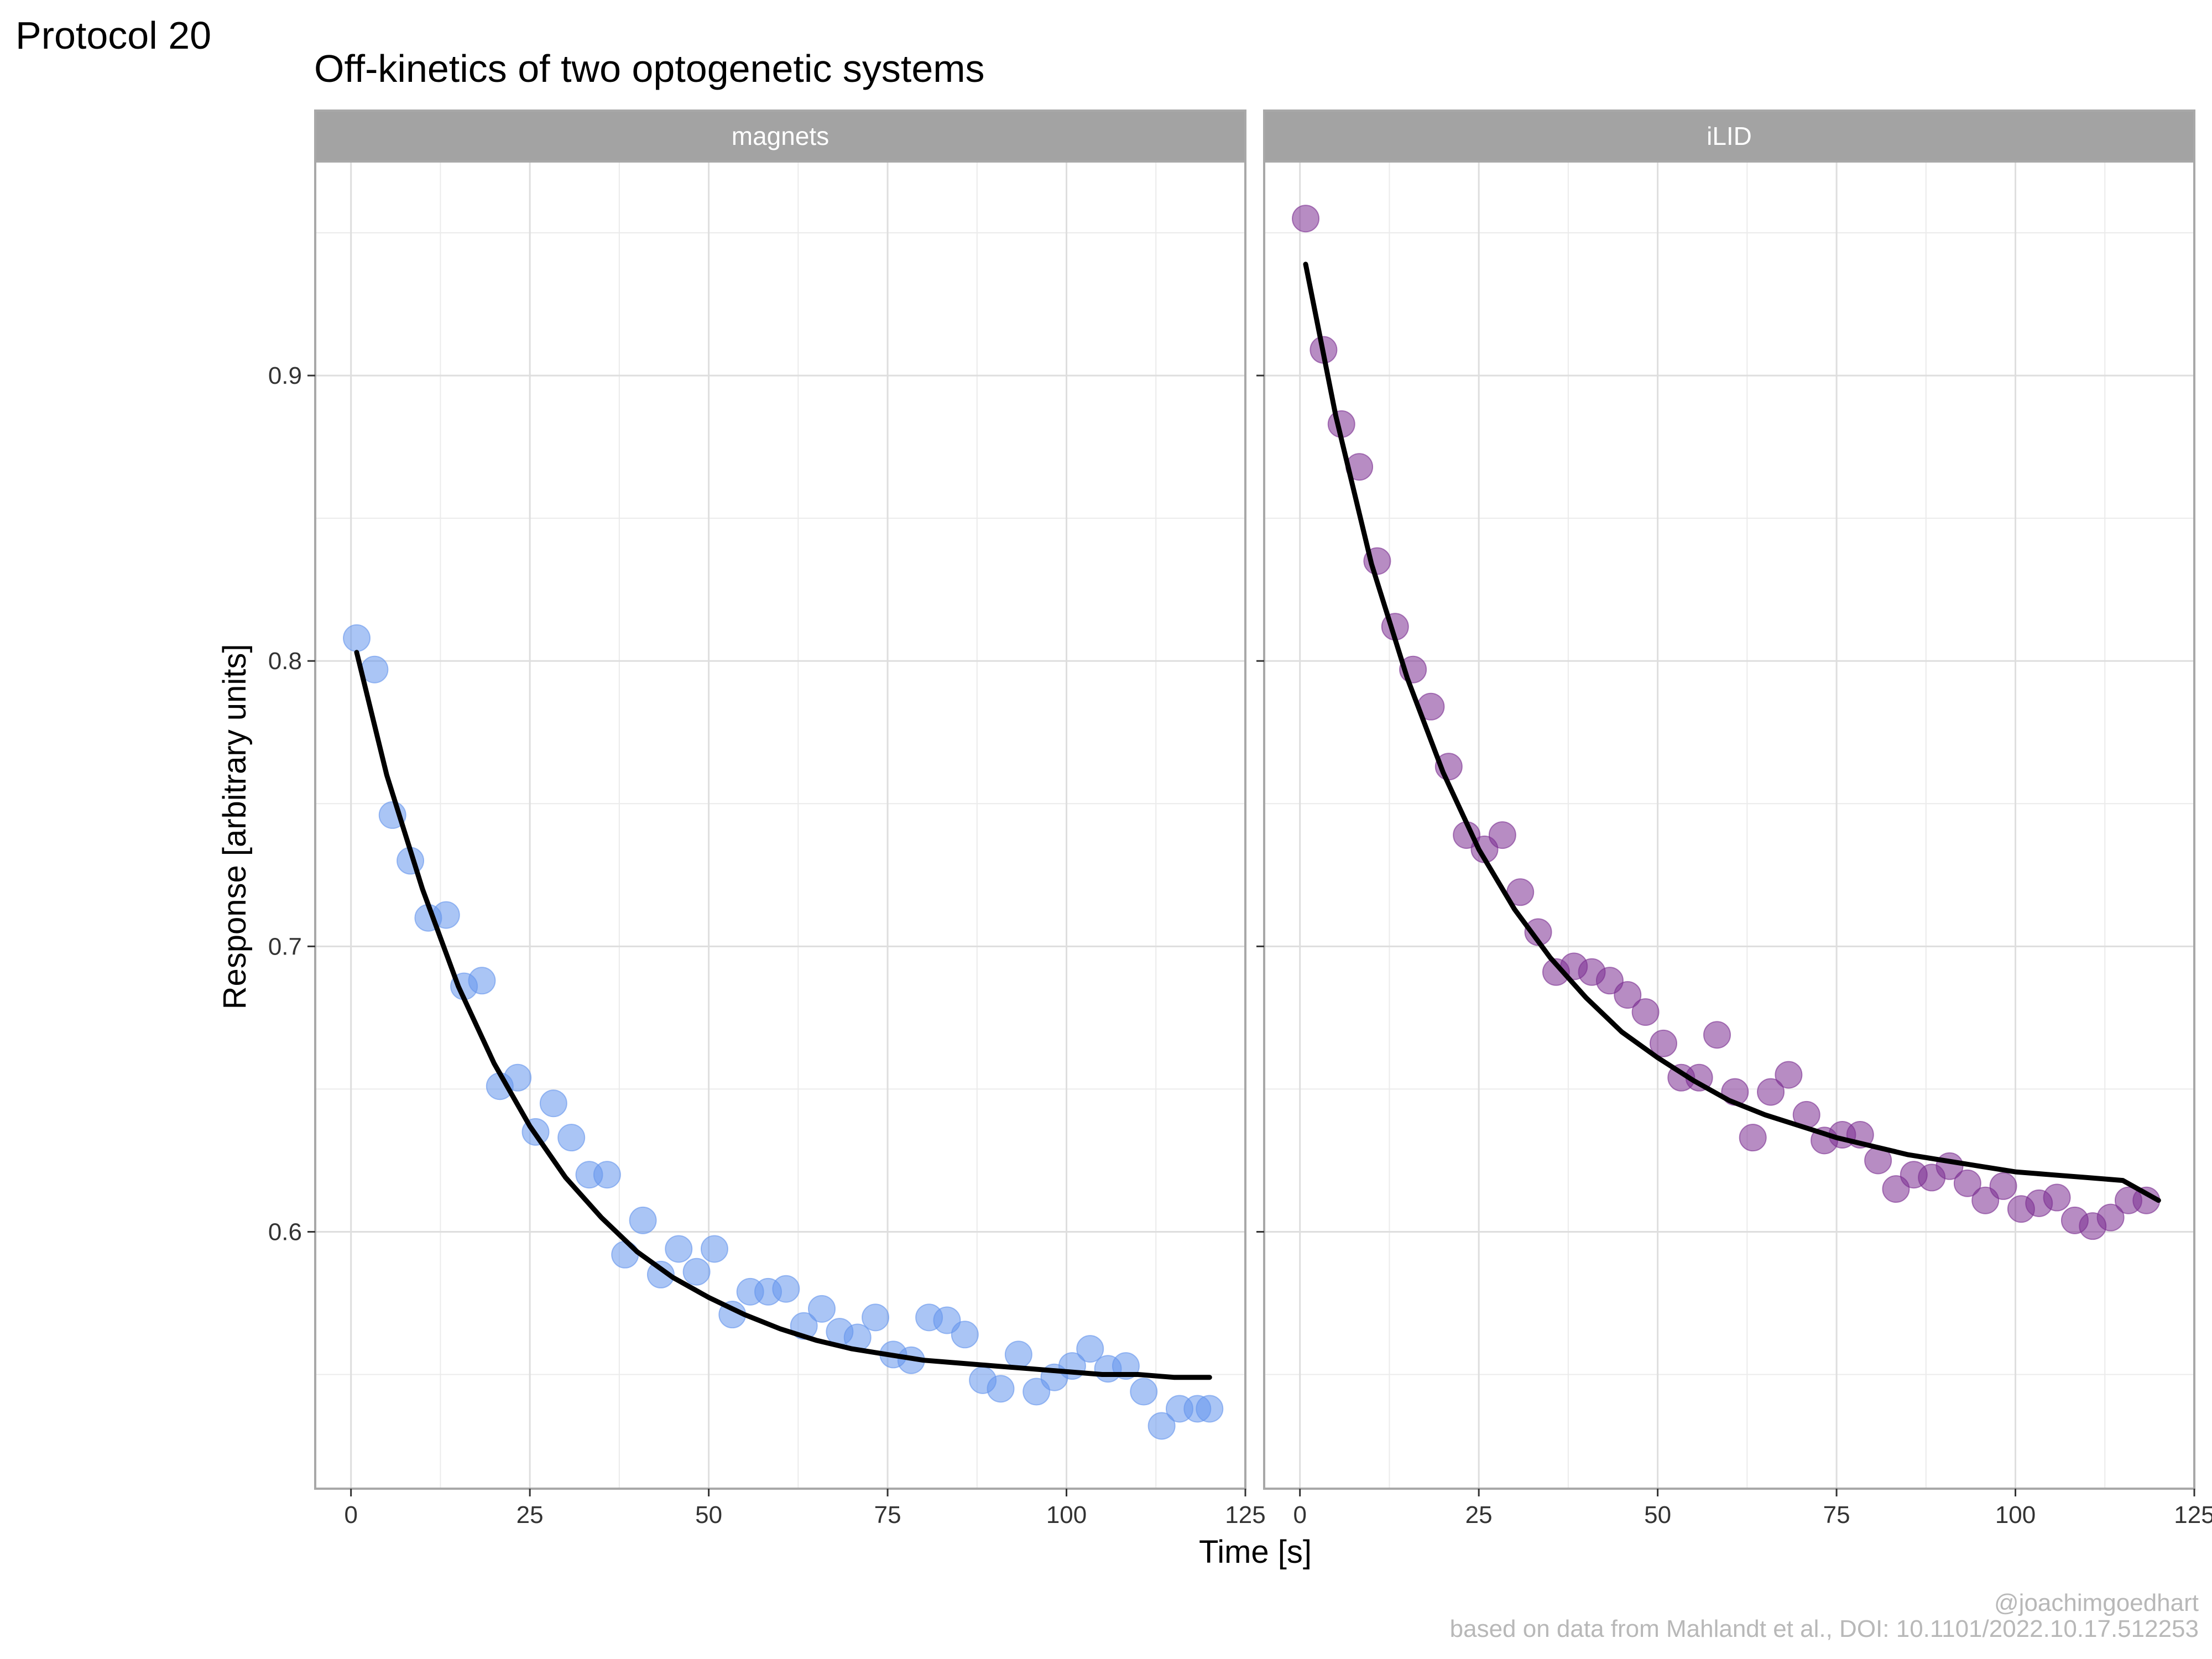  Describe the element at coordinates (285, 376) in the screenshot. I see `y-tick-label: 0.9` at that location.